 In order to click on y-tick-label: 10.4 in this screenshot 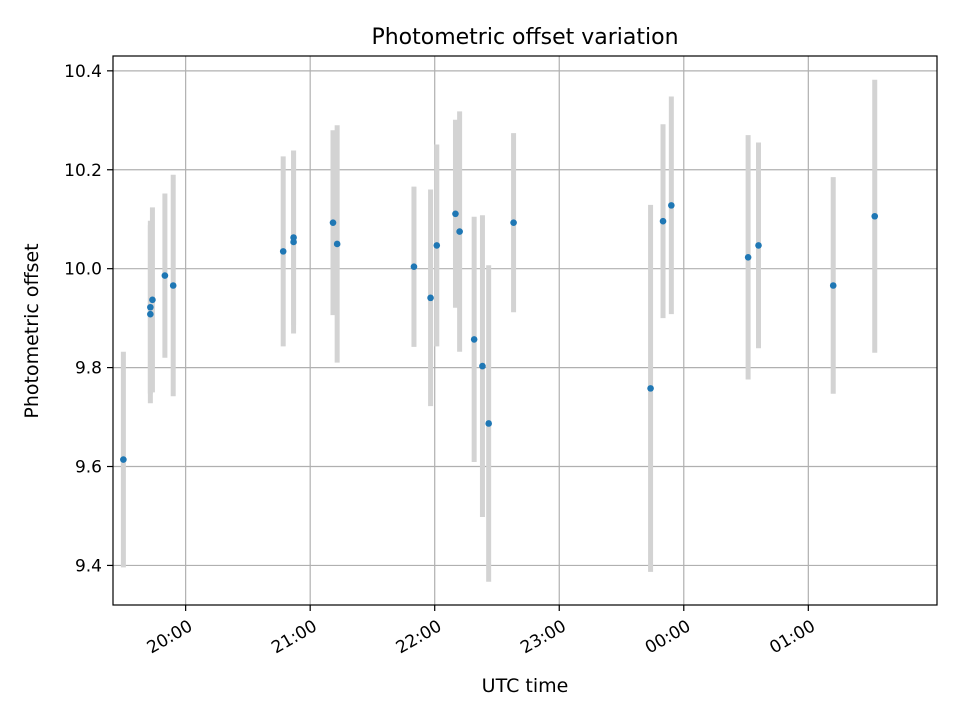, I will do `click(83, 72)`.